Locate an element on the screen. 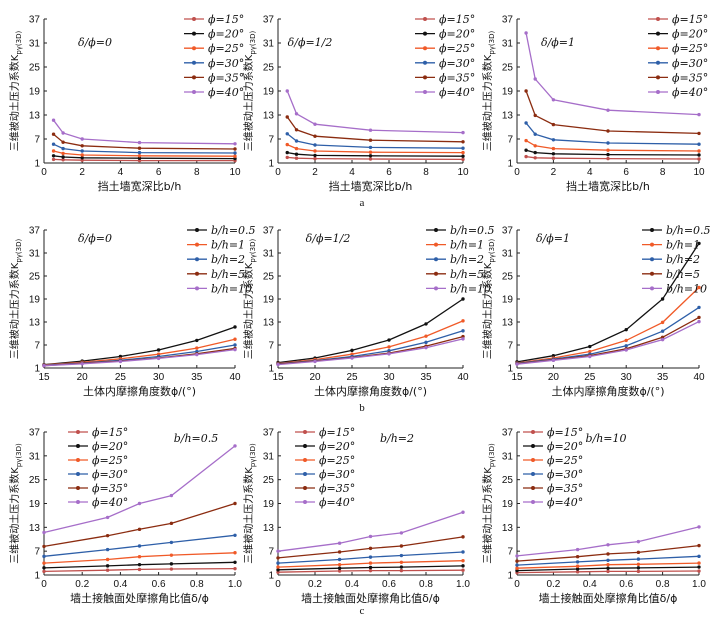 The width and height of the screenshot is (724, 622). legend-label: b/h=1 is located at coordinates (467, 245).